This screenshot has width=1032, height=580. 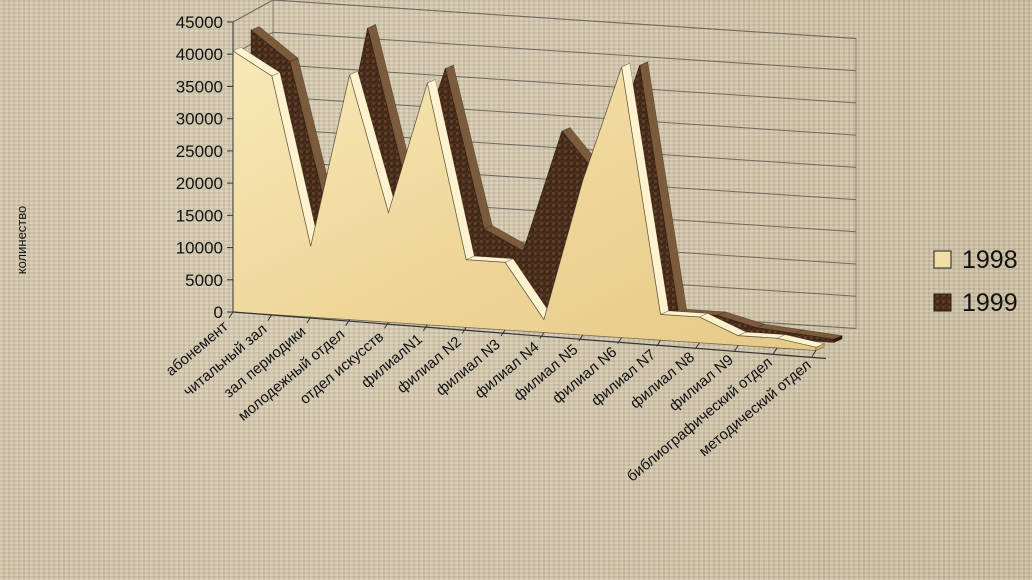 I want to click on y-axis-label: колинество, so click(x=21, y=240).